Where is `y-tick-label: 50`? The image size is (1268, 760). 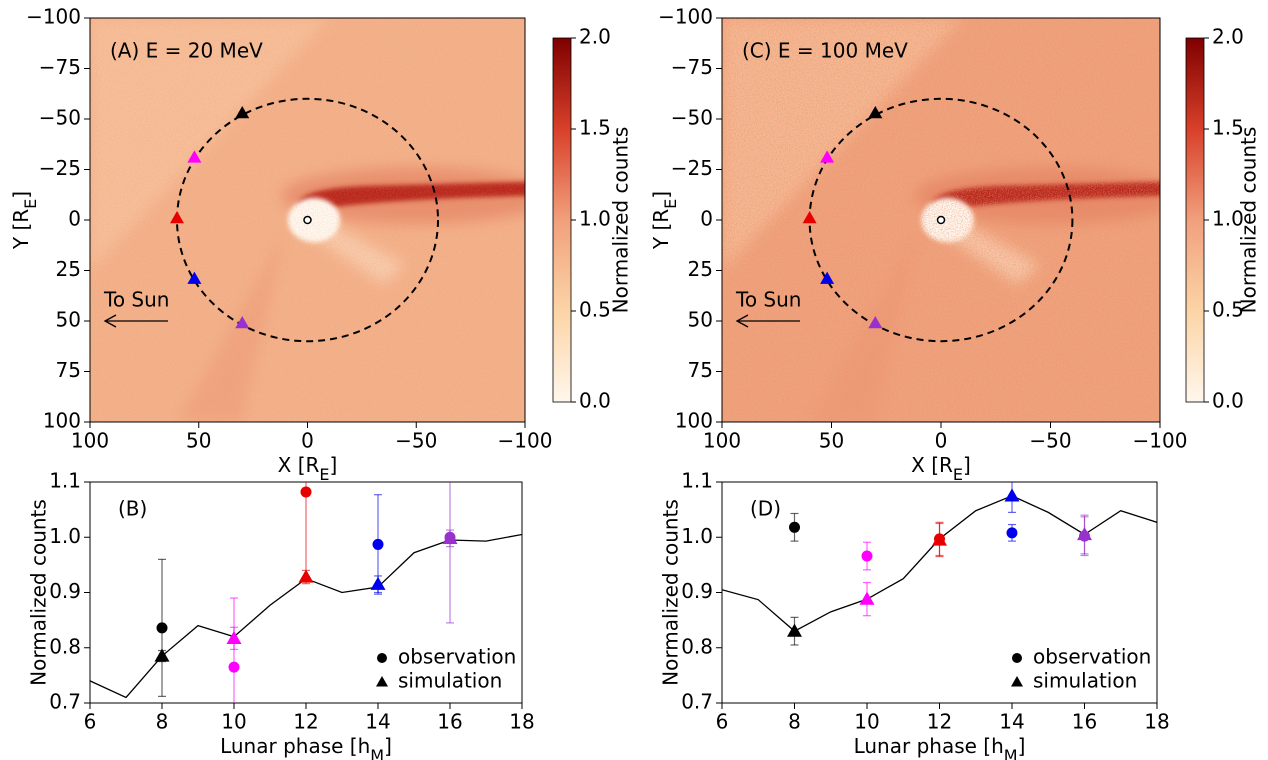
y-tick-label: 50 is located at coordinates (68, 320).